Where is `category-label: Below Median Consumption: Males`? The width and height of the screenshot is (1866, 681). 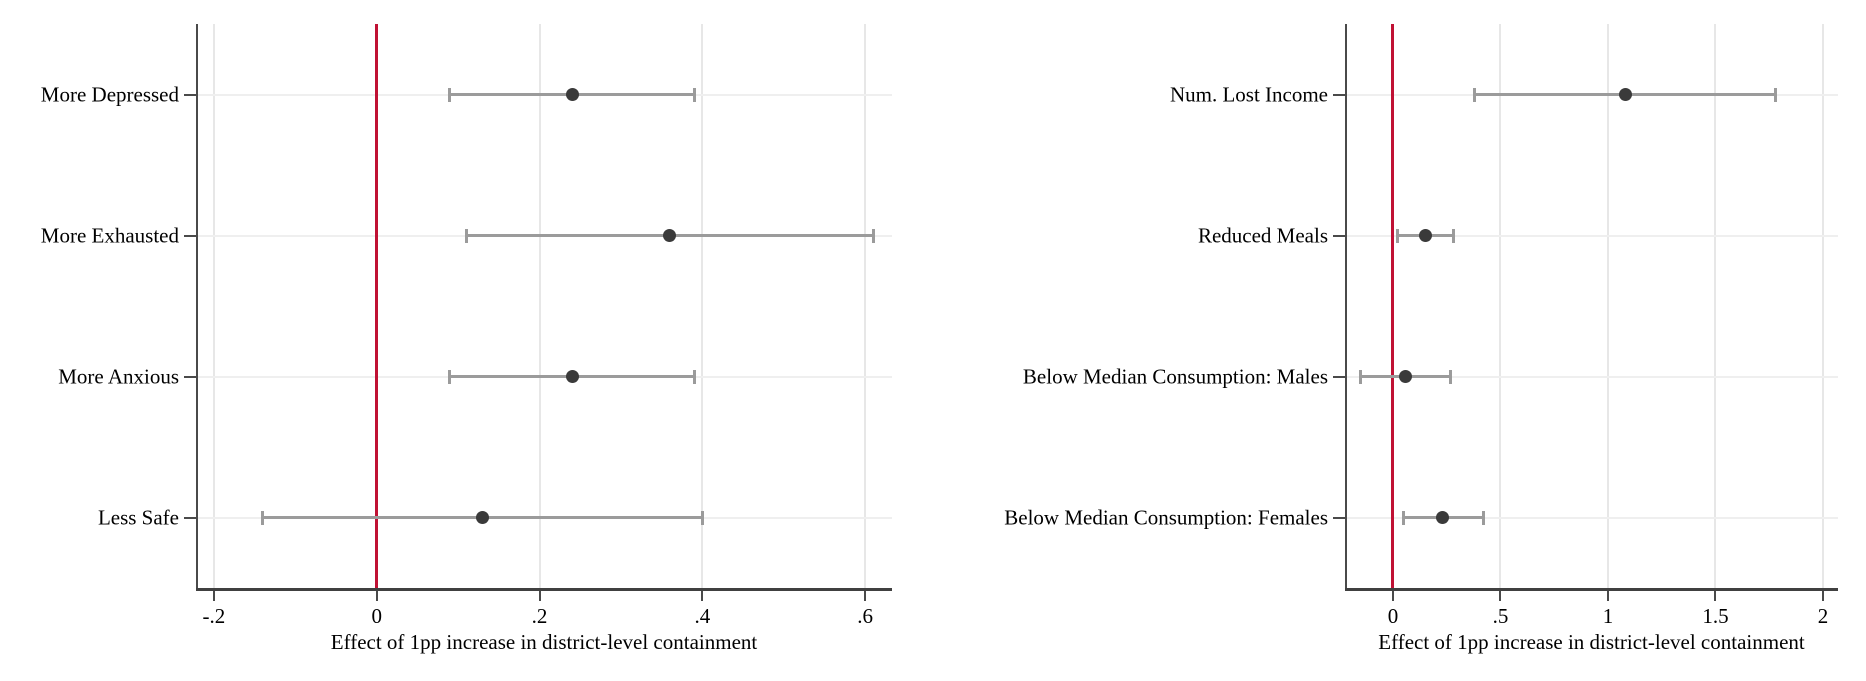 category-label: Below Median Consumption: Males is located at coordinates (1175, 376).